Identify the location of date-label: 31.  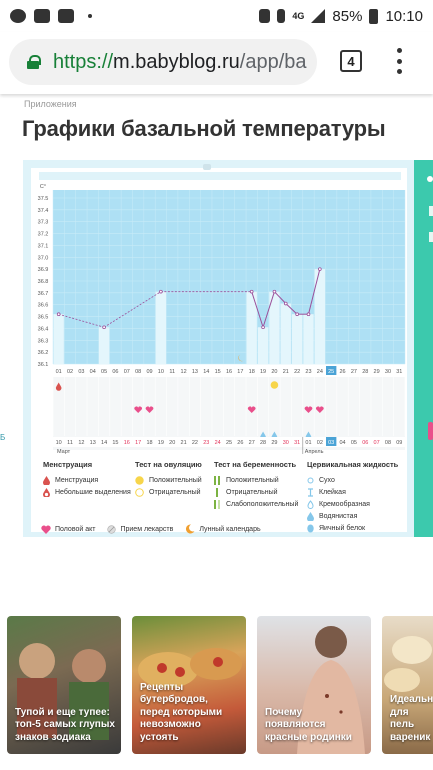
(297, 443).